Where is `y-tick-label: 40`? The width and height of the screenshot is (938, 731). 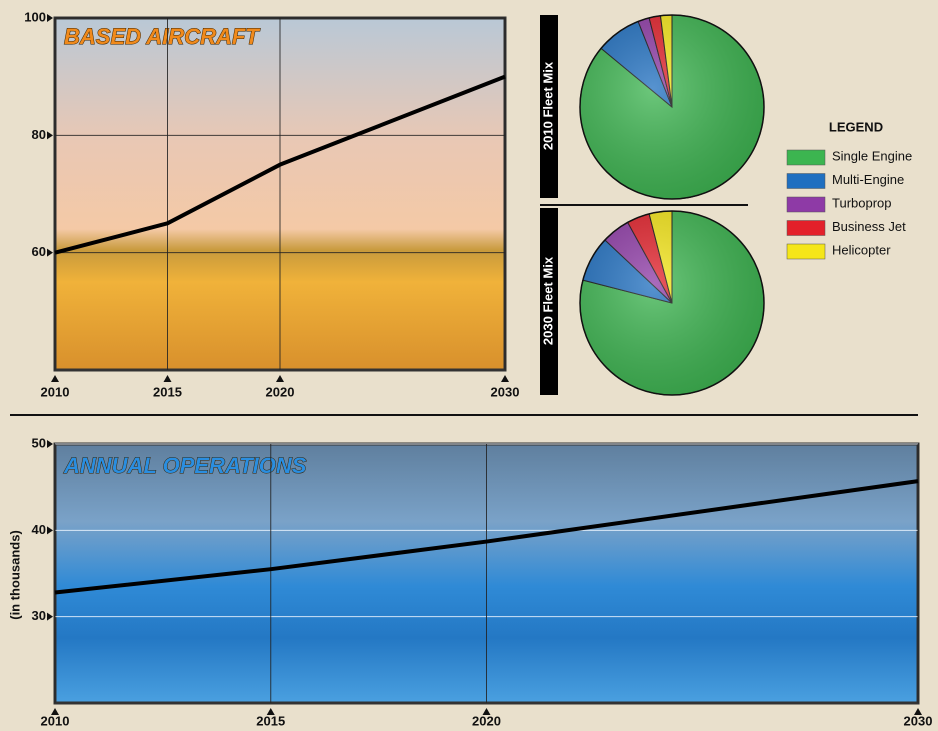 y-tick-label: 40 is located at coordinates (39, 529).